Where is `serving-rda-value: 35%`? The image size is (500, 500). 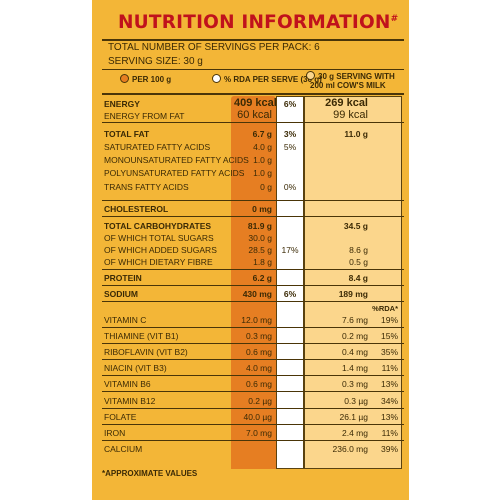
serving-rda-value: 35% is located at coordinates (389, 352).